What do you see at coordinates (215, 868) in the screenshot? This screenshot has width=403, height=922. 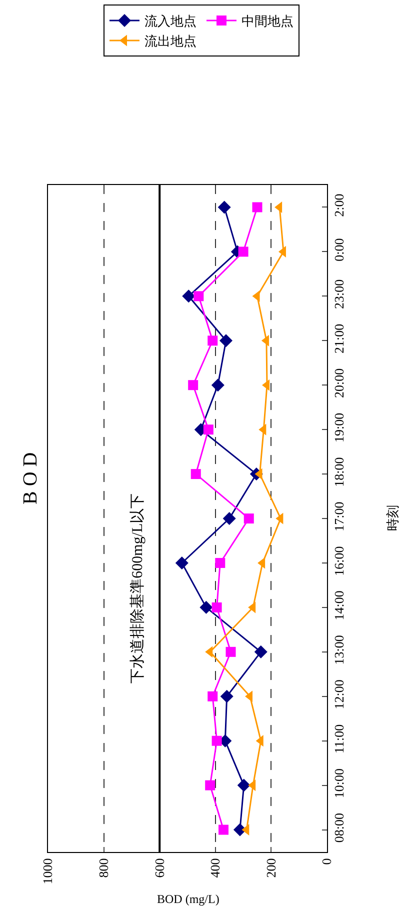 I see `x-tick-label: 400` at bounding box center [215, 868].